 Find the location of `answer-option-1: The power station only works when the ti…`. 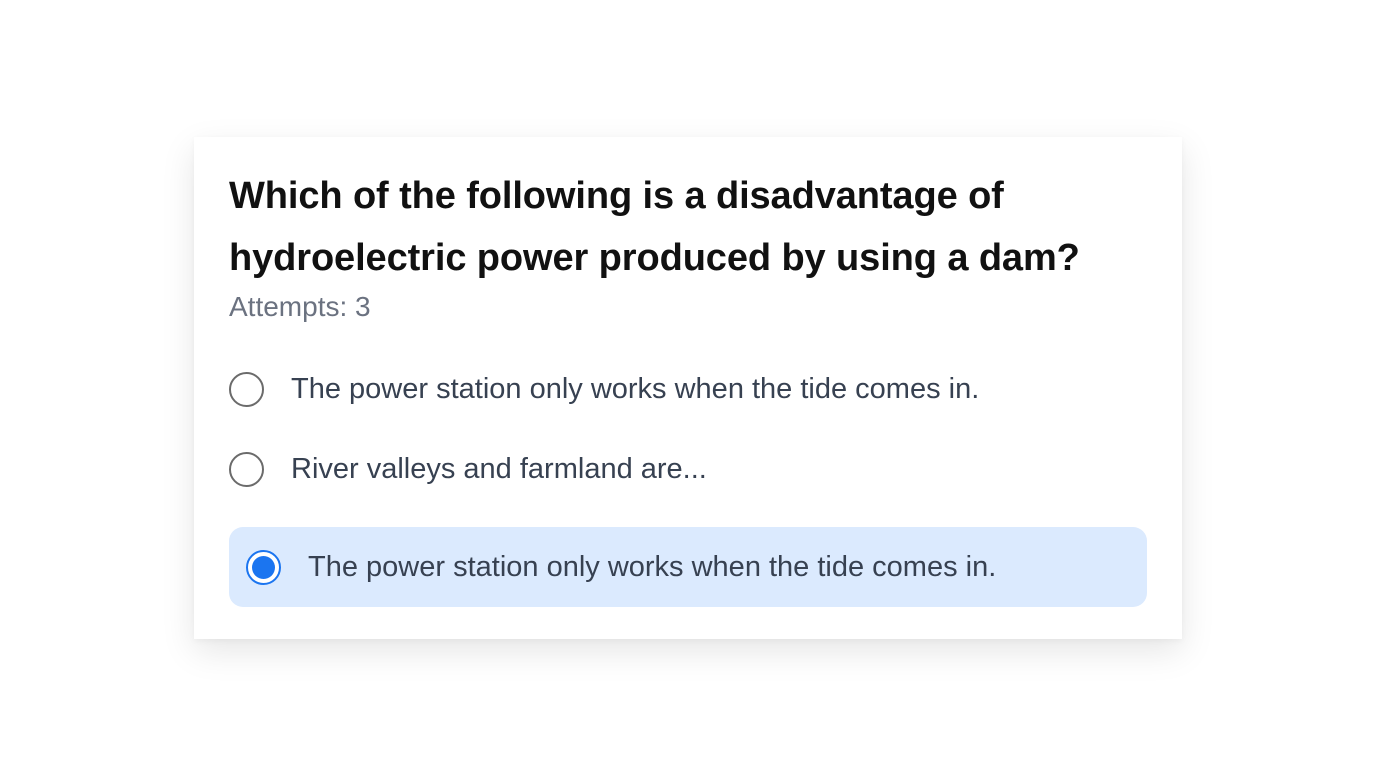

answer-option-1: The power station only works when the ti… is located at coordinates (688, 389).